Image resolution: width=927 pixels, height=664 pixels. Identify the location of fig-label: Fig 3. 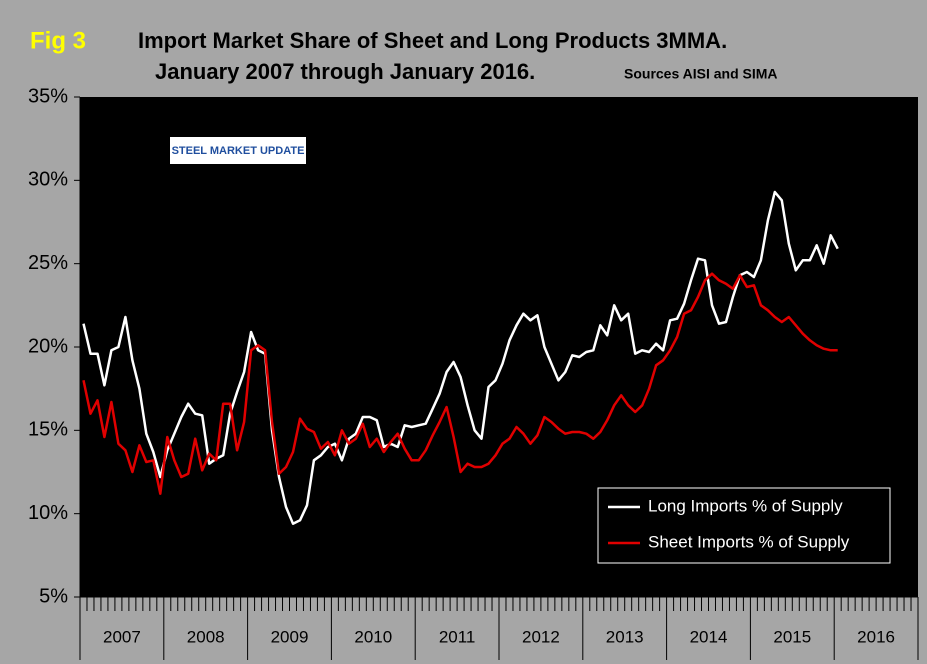
(58, 40).